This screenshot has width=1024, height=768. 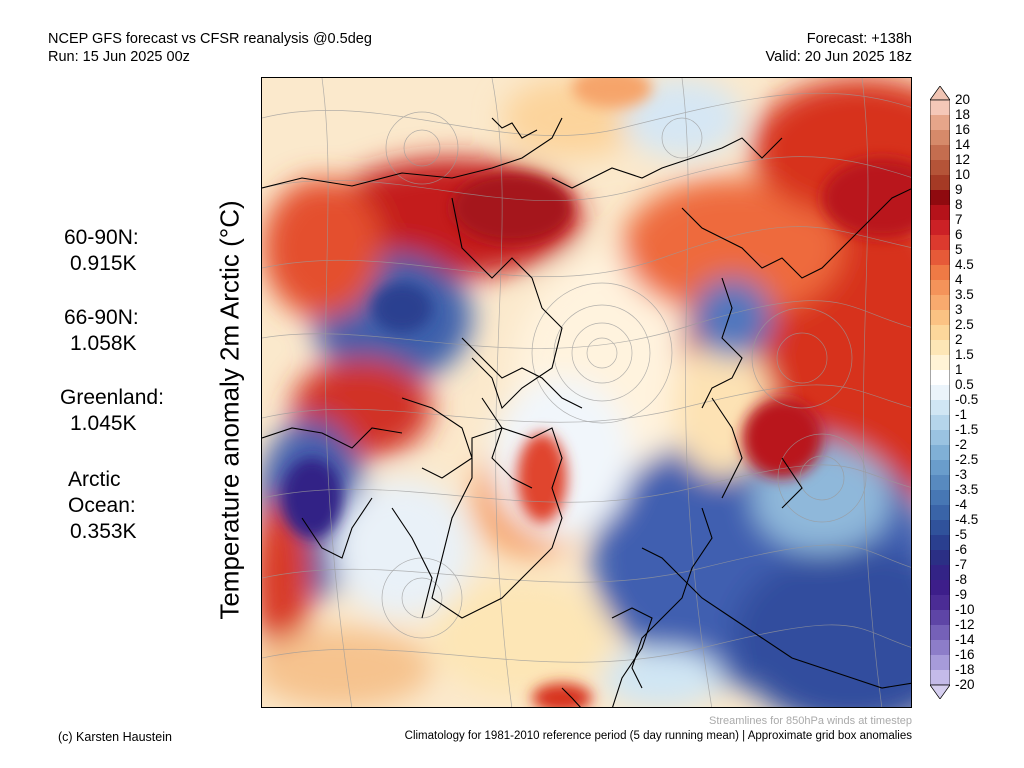 What do you see at coordinates (959, 189) in the screenshot?
I see `colorbar-tick-label: 9` at bounding box center [959, 189].